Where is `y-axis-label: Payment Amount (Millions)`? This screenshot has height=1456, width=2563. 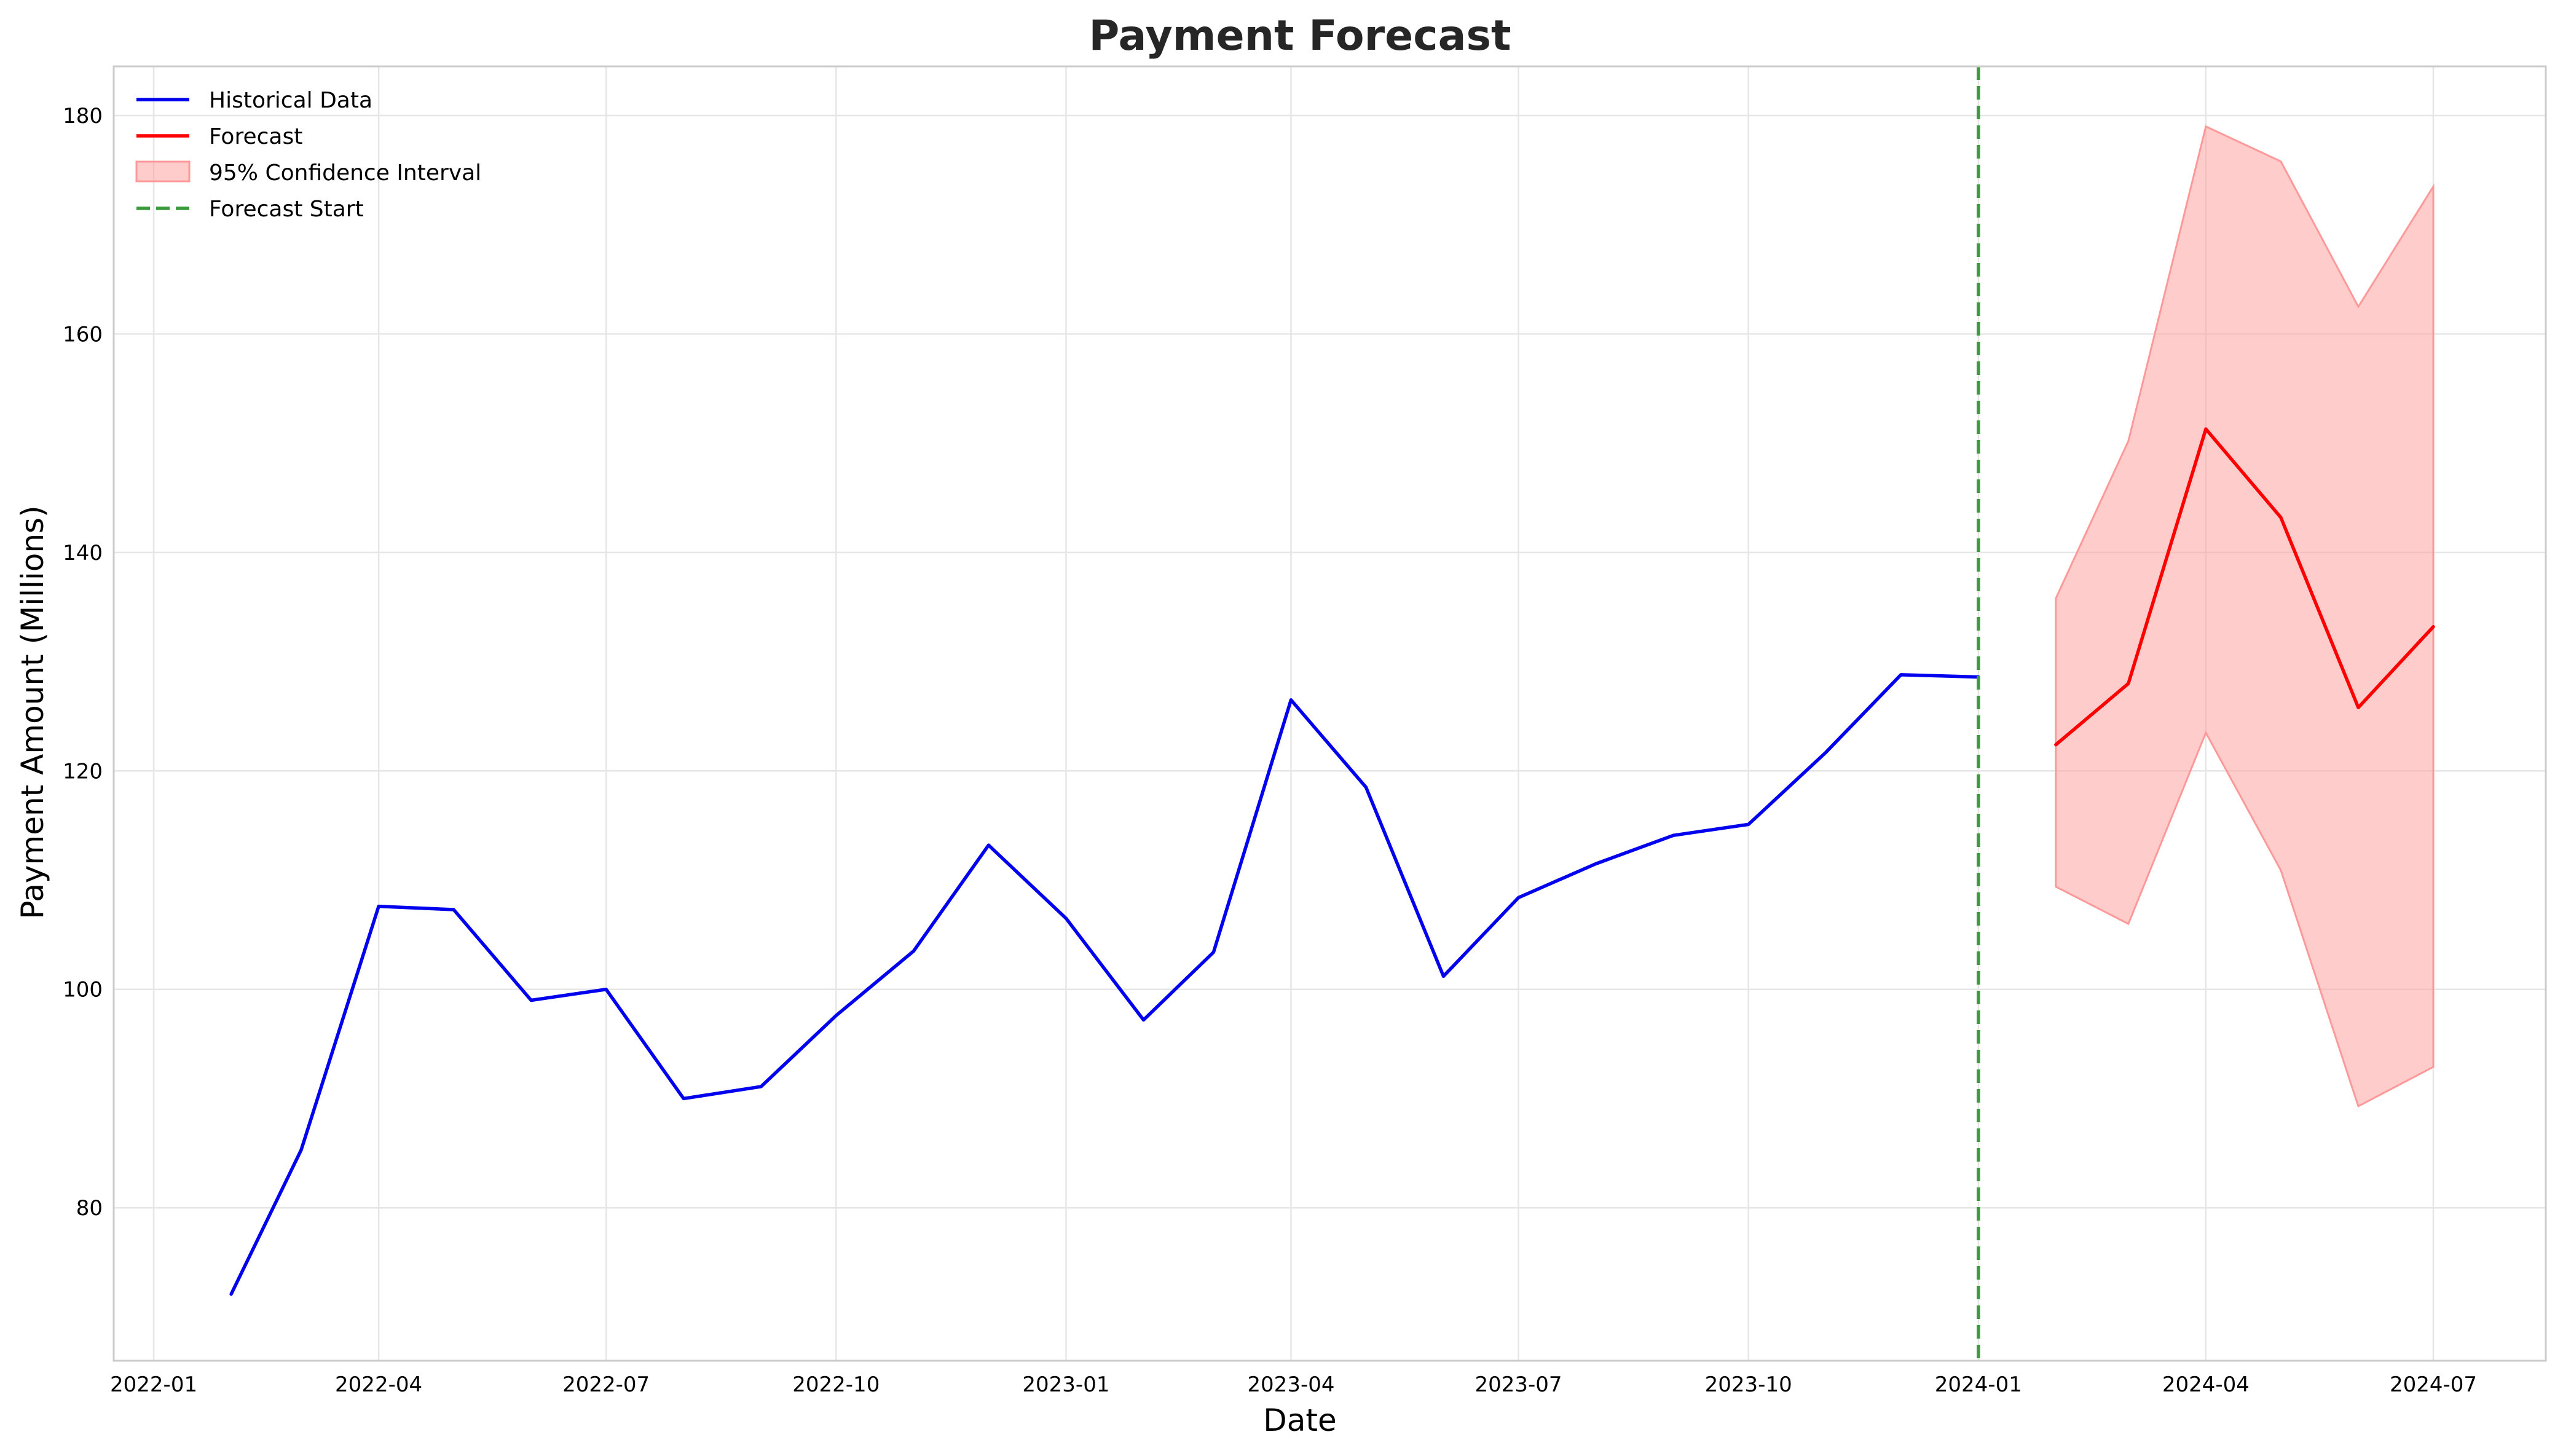 y-axis-label: Payment Amount (Millions) is located at coordinates (32, 712).